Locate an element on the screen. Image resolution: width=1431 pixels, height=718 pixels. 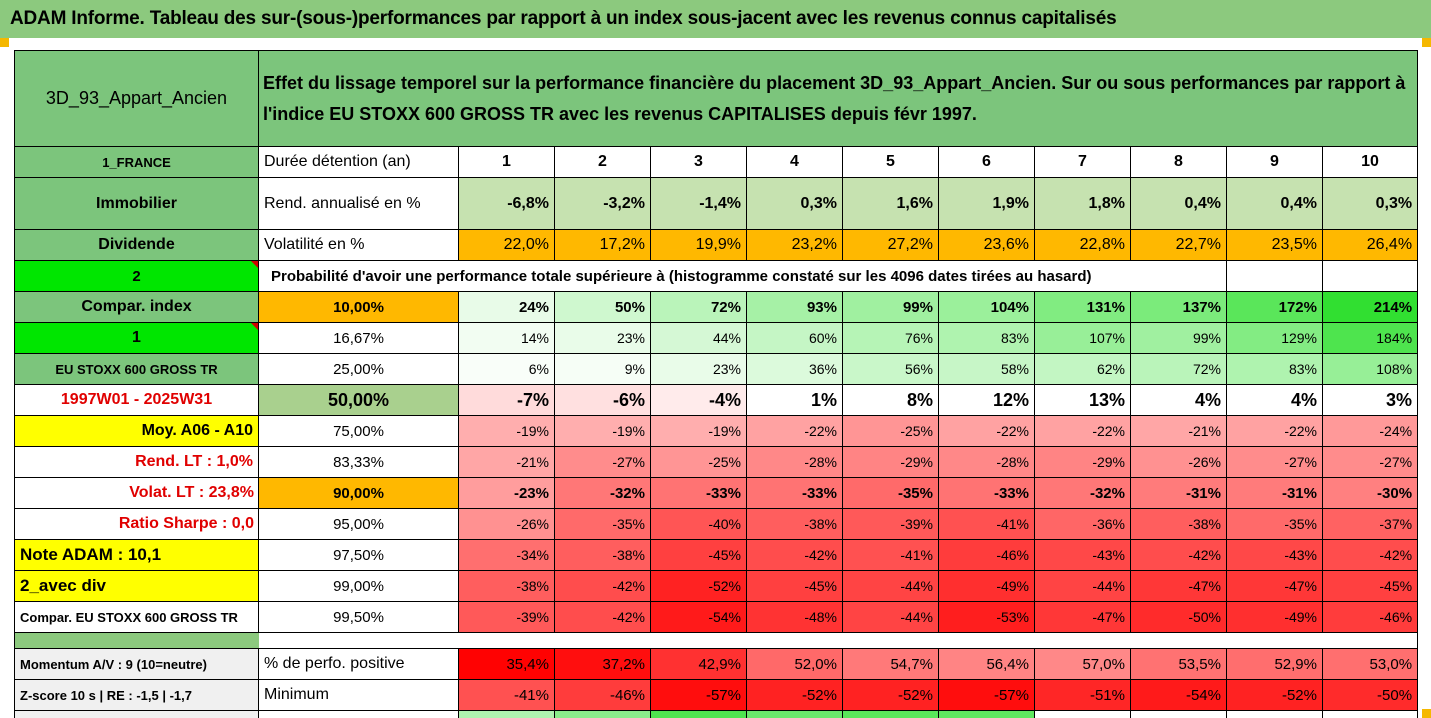
quantile-cell: -32% is located at coordinates (602, 493).